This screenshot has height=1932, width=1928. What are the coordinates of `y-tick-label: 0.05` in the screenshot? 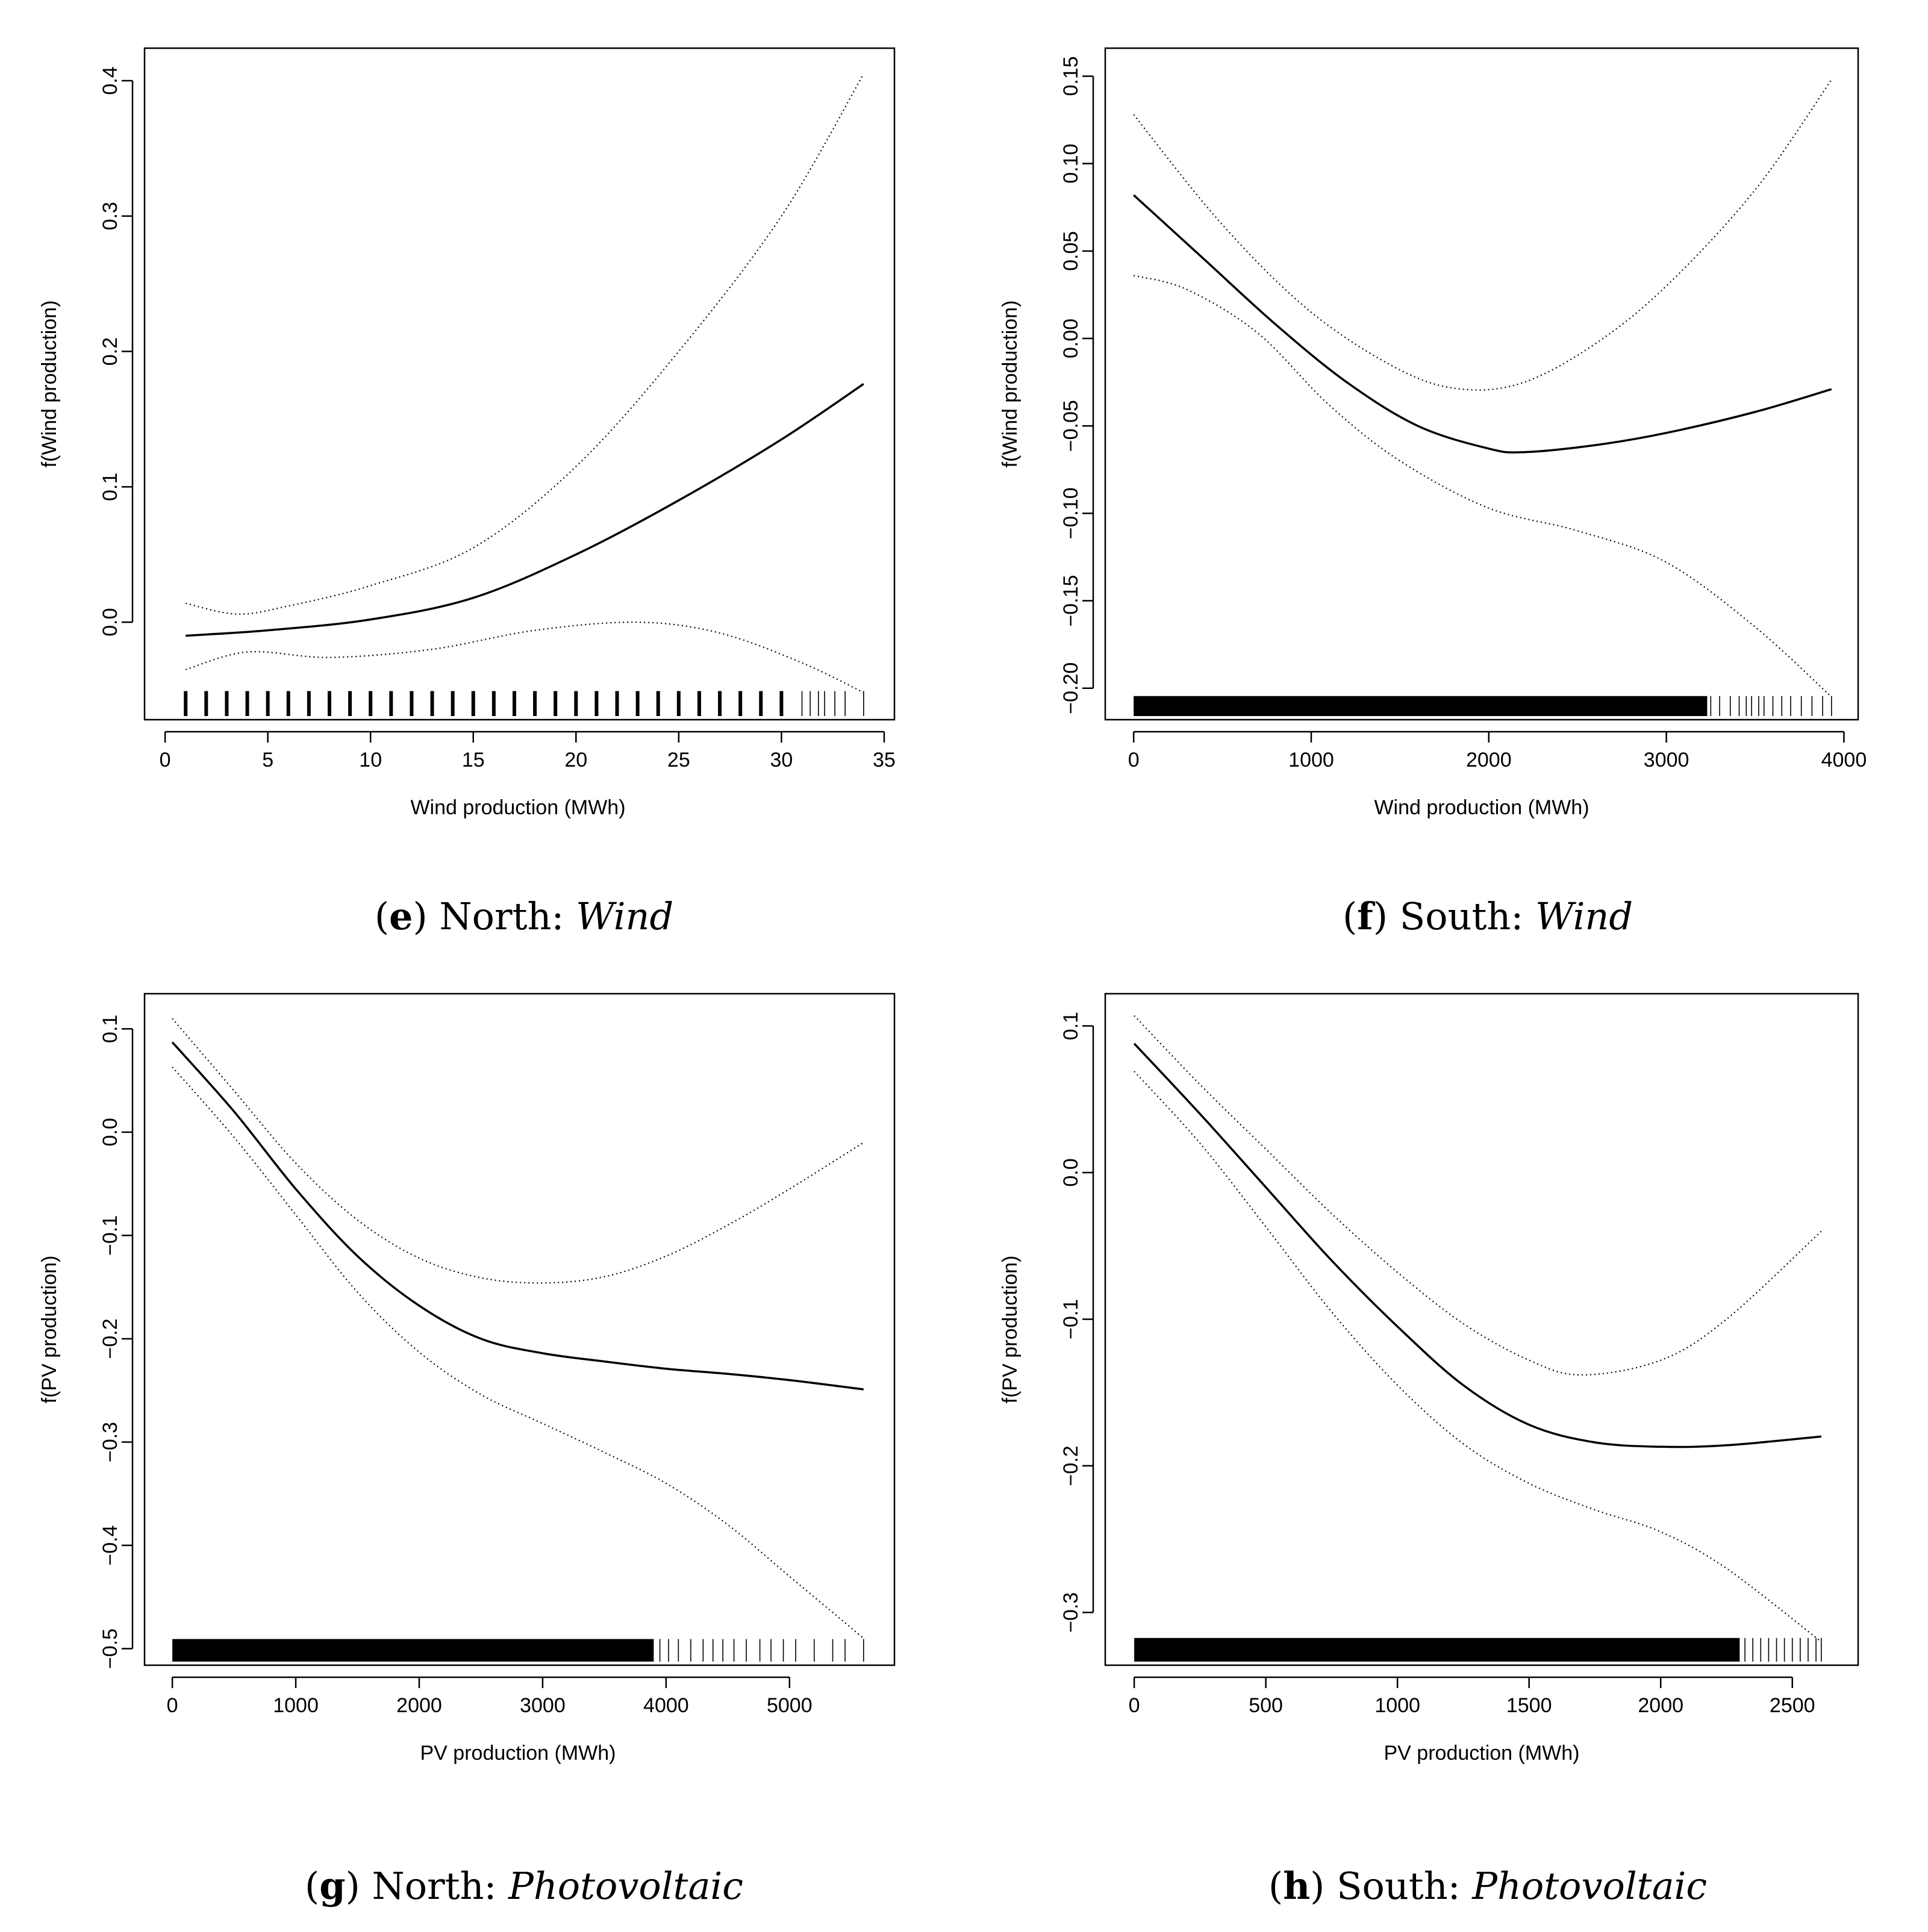 It's located at (1070, 251).